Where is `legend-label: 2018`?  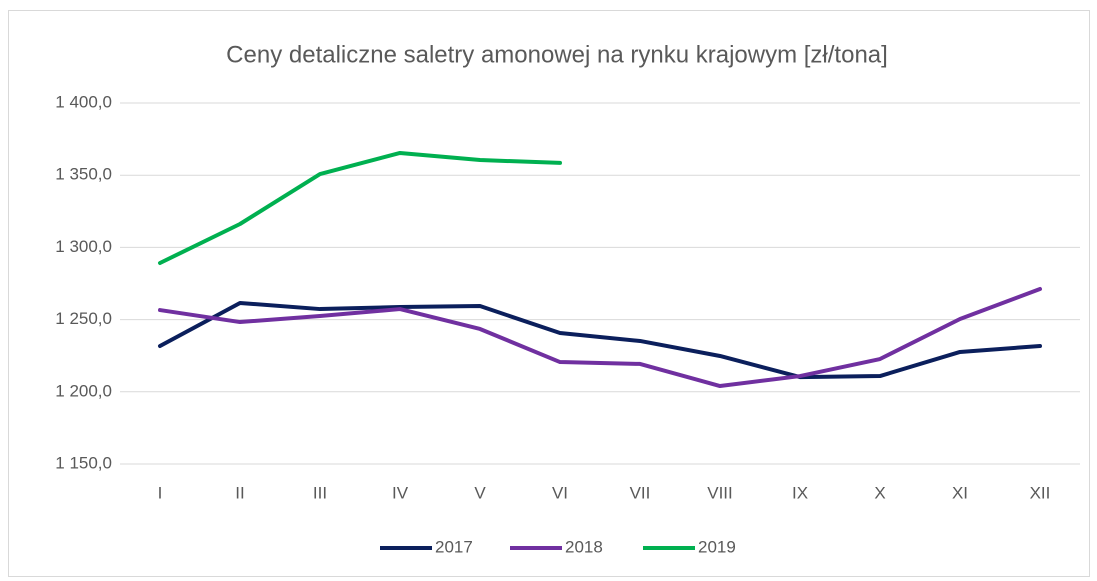
legend-label: 2018 is located at coordinates (584, 546).